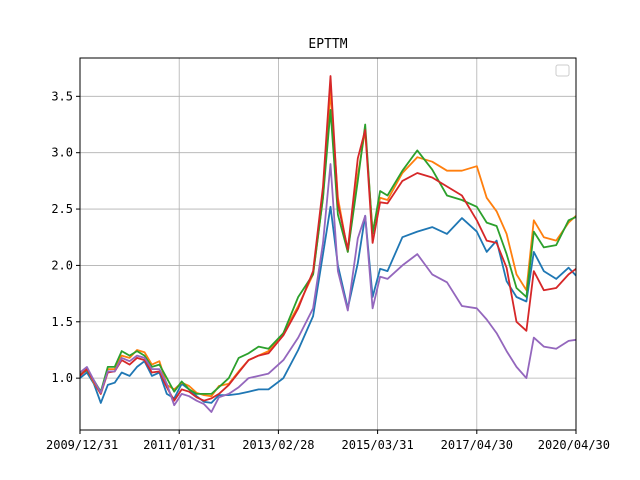 Image resolution: width=640 pixels, height=480 pixels. I want to click on y-tick-label: 1.5, so click(62, 322).